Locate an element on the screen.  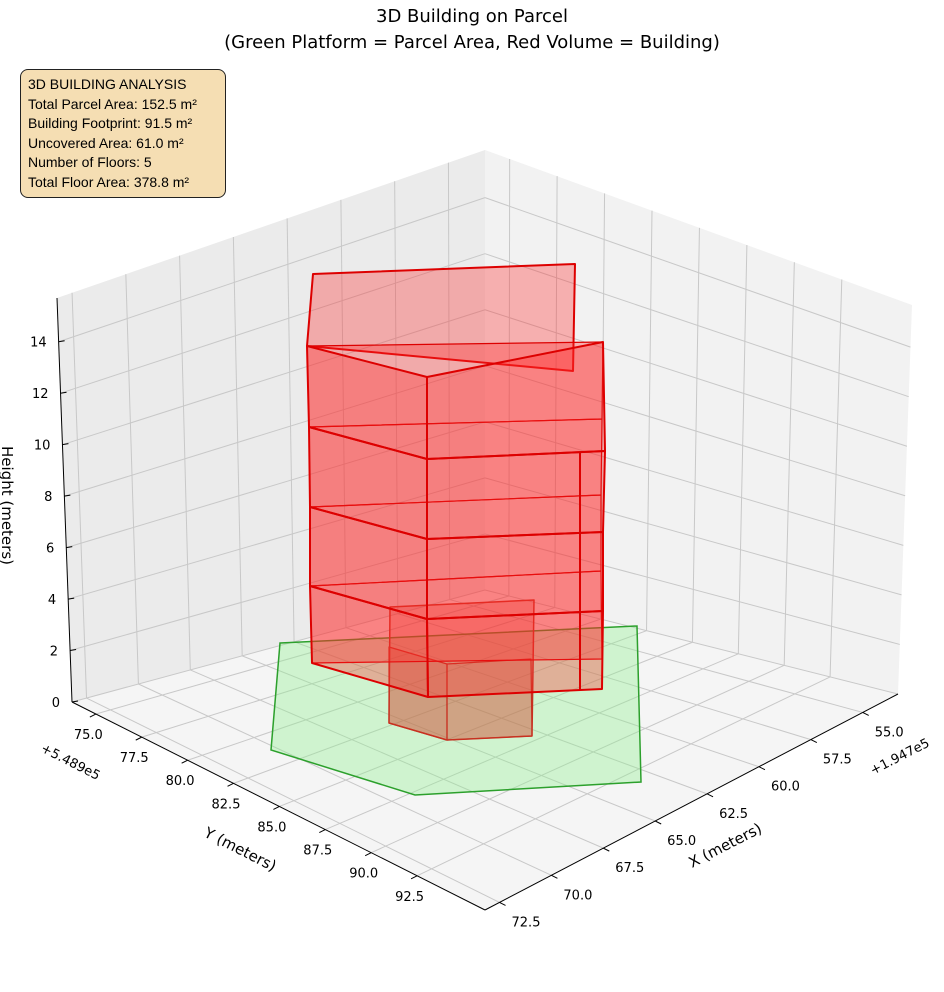
building-floor-3-right-face is located at coordinates (516, 495).